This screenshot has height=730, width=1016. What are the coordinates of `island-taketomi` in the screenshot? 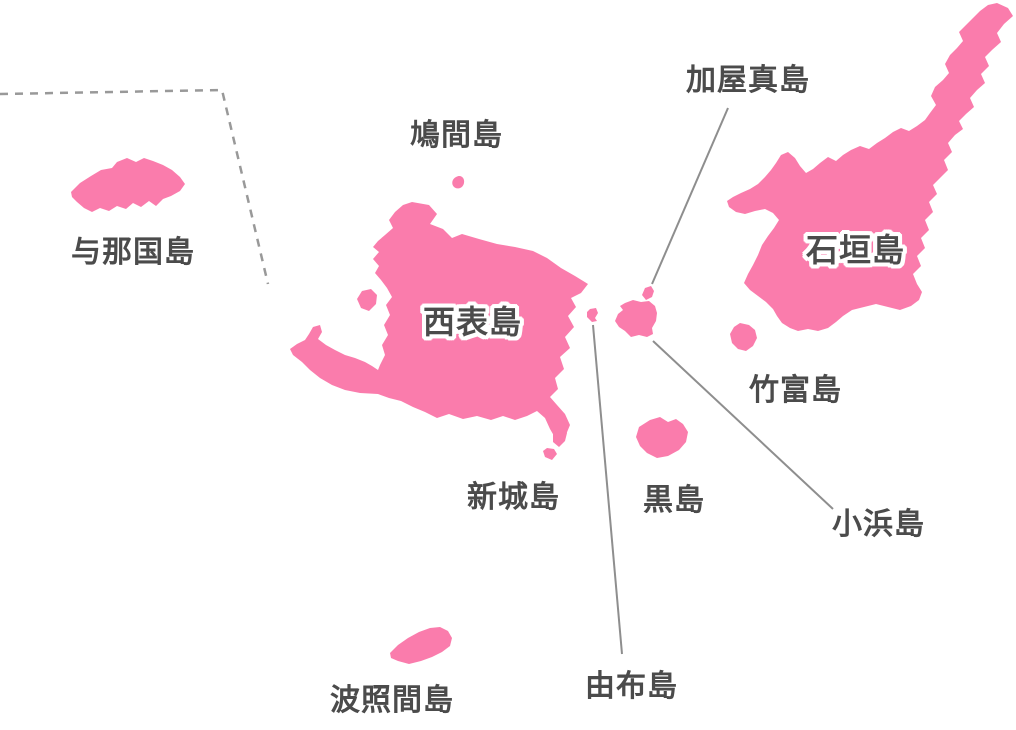 It's located at (743, 337).